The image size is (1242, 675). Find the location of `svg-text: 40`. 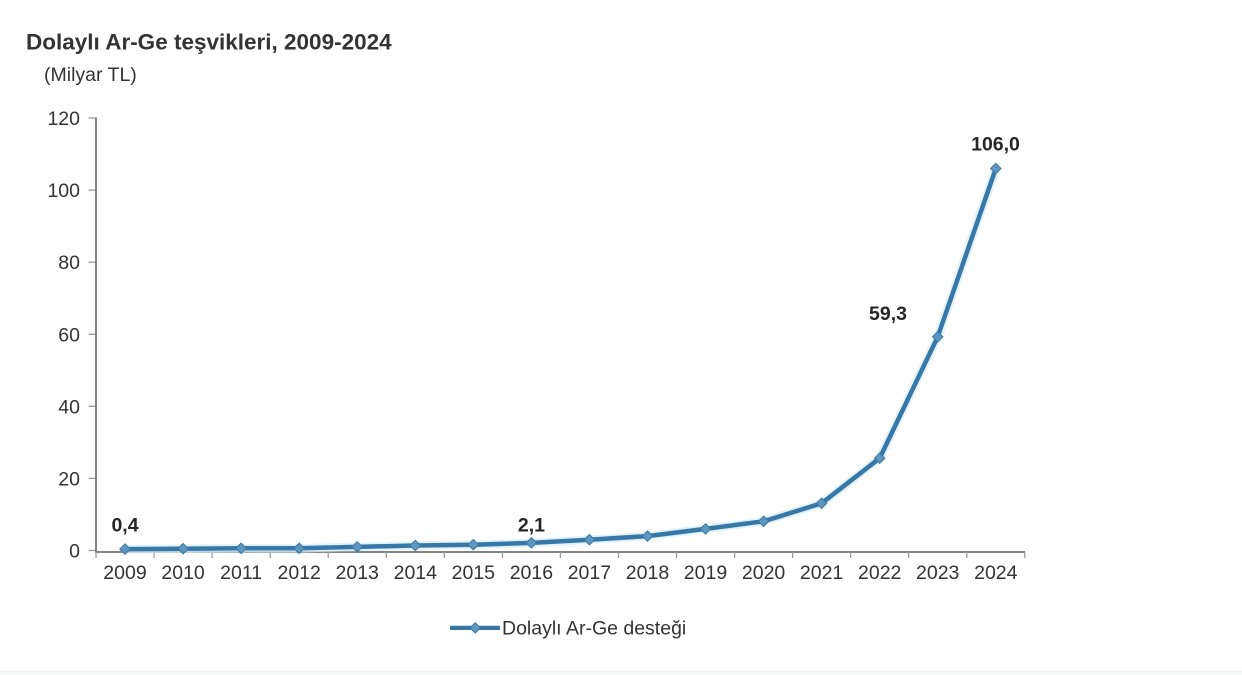

svg-text: 40 is located at coordinates (69, 407).